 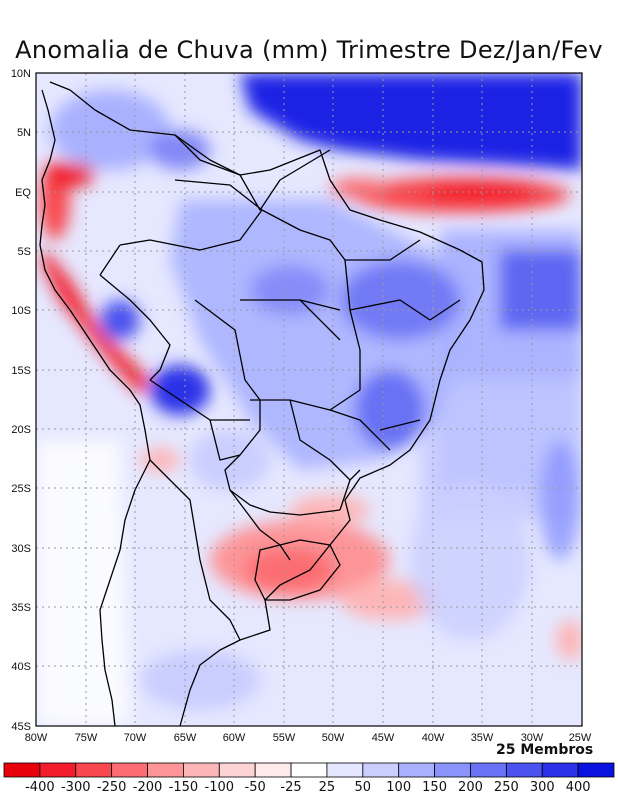 I want to click on lon-label: 70W, so click(x=135, y=738).